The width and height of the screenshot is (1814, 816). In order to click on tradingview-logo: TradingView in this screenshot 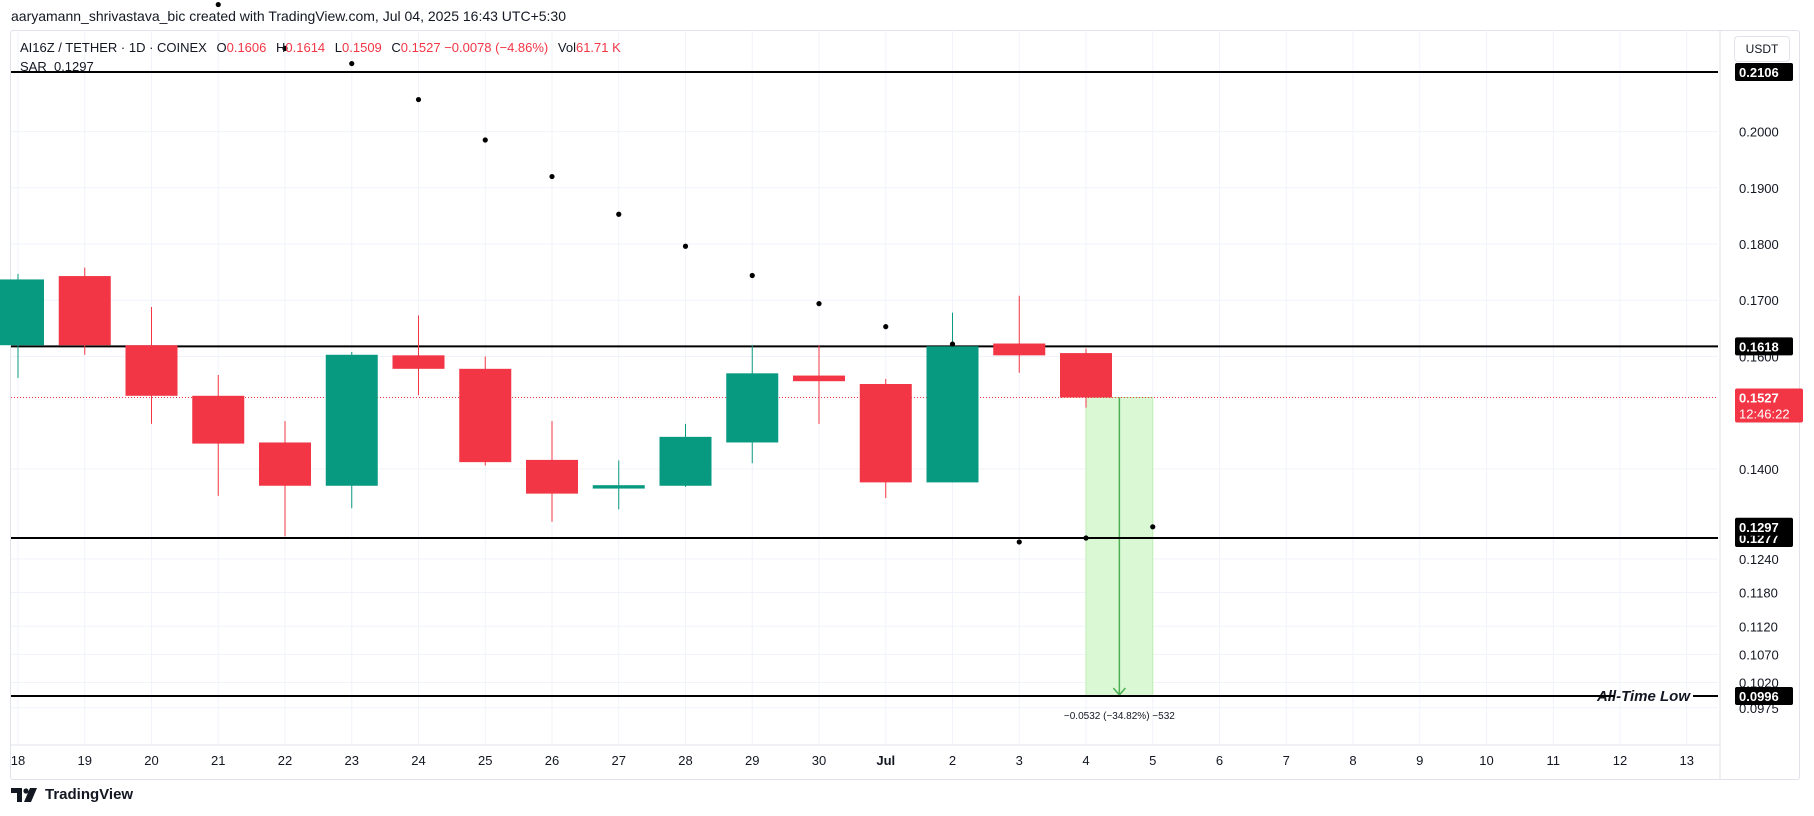, I will do `click(72, 794)`.